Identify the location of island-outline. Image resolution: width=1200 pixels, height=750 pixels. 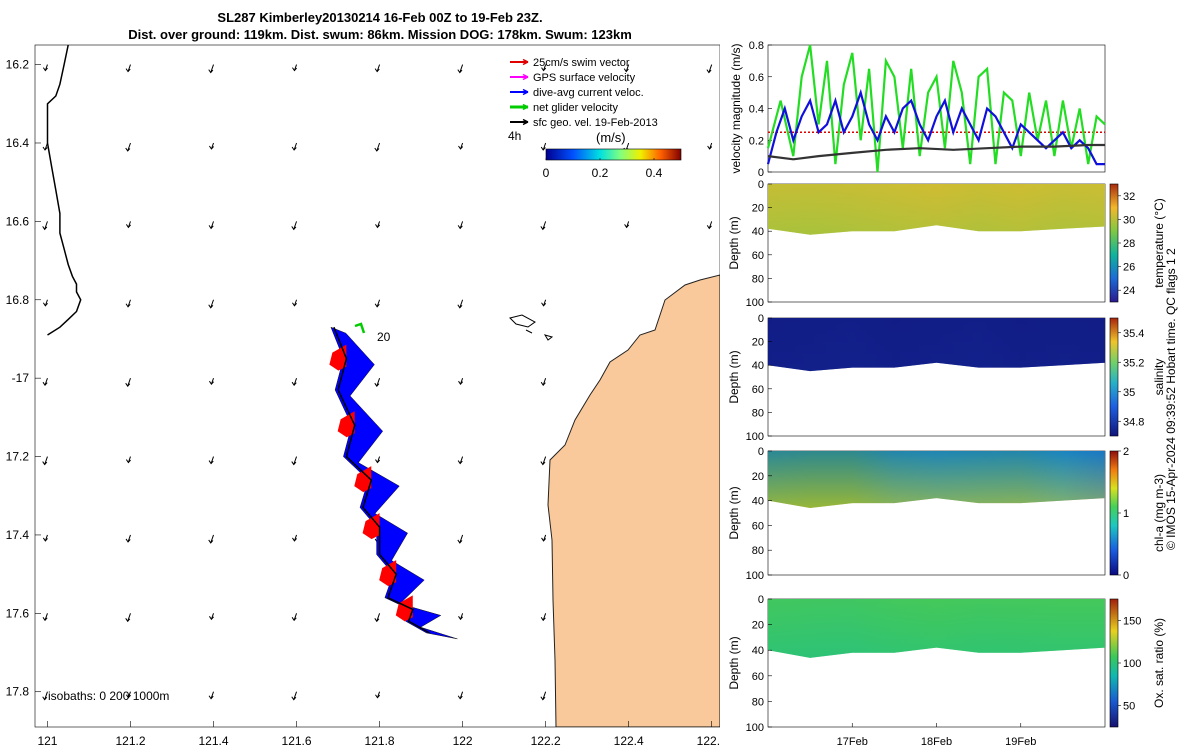
(548, 337).